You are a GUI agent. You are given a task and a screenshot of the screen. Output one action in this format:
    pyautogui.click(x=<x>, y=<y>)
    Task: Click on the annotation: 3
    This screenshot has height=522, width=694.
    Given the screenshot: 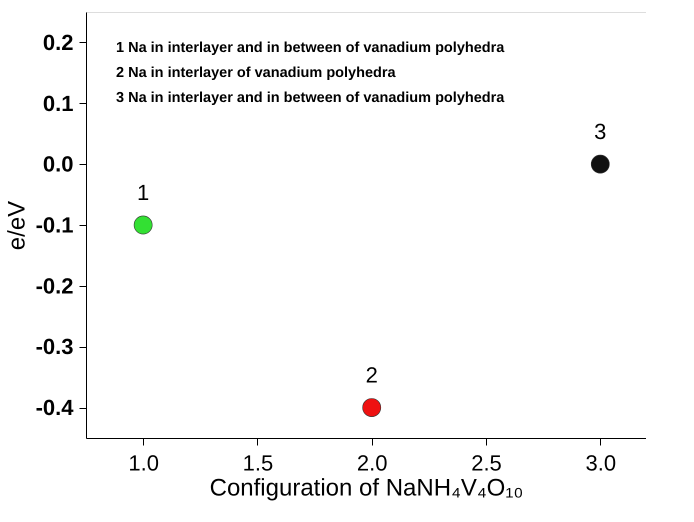 What is the action you would take?
    pyautogui.click(x=600, y=131)
    